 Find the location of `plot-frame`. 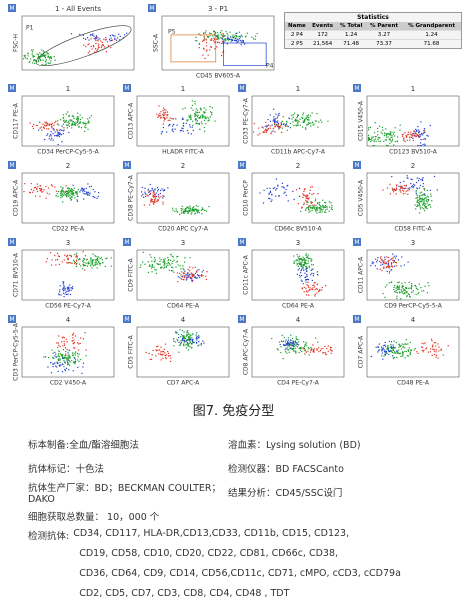

plot-frame is located at coordinates (413, 352).